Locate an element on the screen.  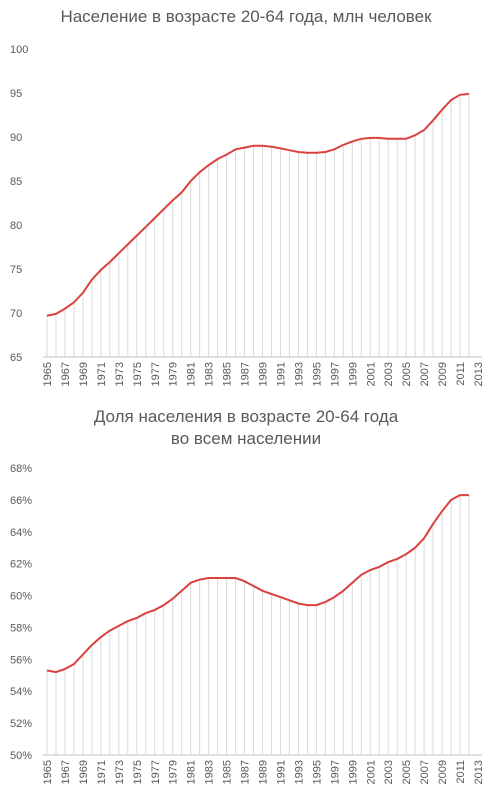
y-tick-label: 65 is located at coordinates (16, 358).